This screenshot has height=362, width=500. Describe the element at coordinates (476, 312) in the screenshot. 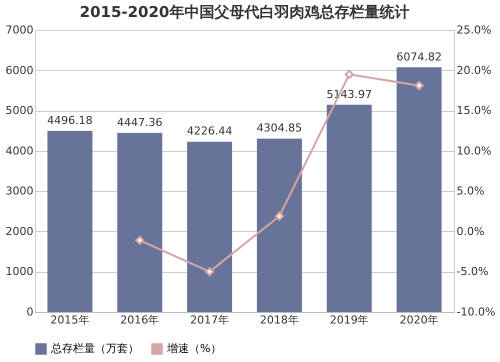

I see `y2-tick-label: -10.0%` at that location.